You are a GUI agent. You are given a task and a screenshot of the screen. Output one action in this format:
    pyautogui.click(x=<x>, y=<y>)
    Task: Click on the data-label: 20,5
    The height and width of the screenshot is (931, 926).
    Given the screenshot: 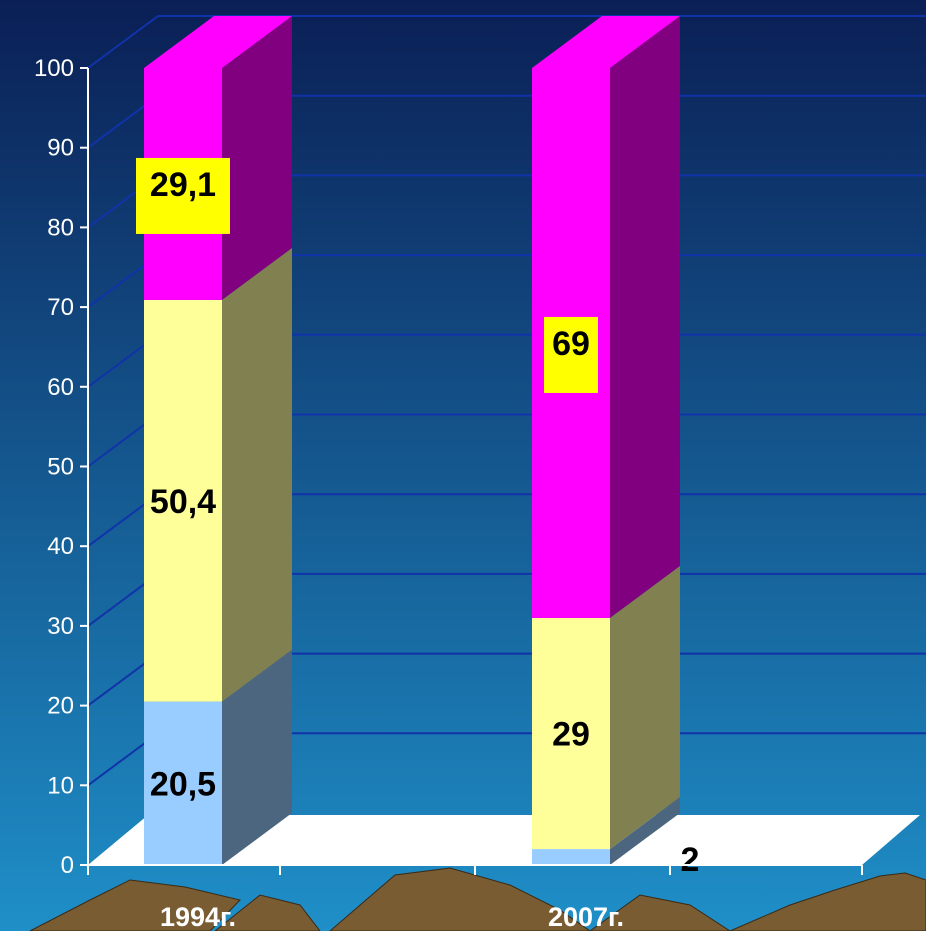 What is the action you would take?
    pyautogui.click(x=183, y=784)
    